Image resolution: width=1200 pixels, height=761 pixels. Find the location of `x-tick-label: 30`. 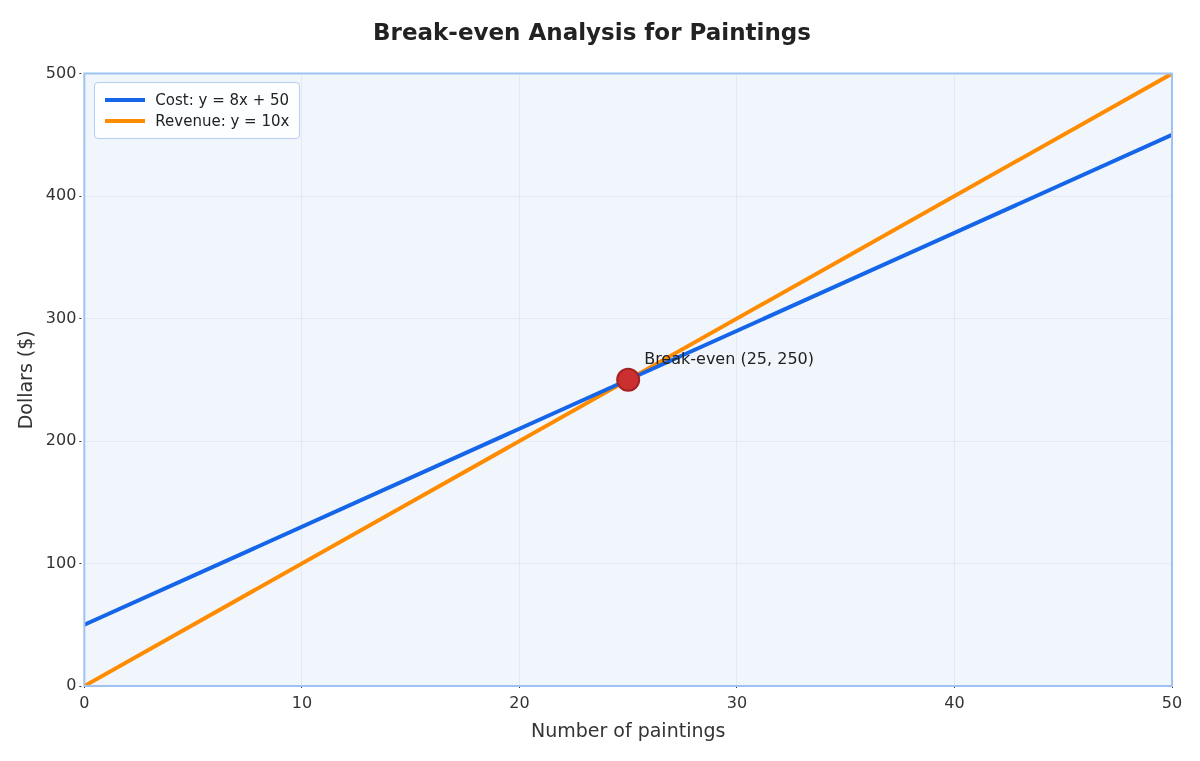

x-tick-label: 30 is located at coordinates (737, 702).